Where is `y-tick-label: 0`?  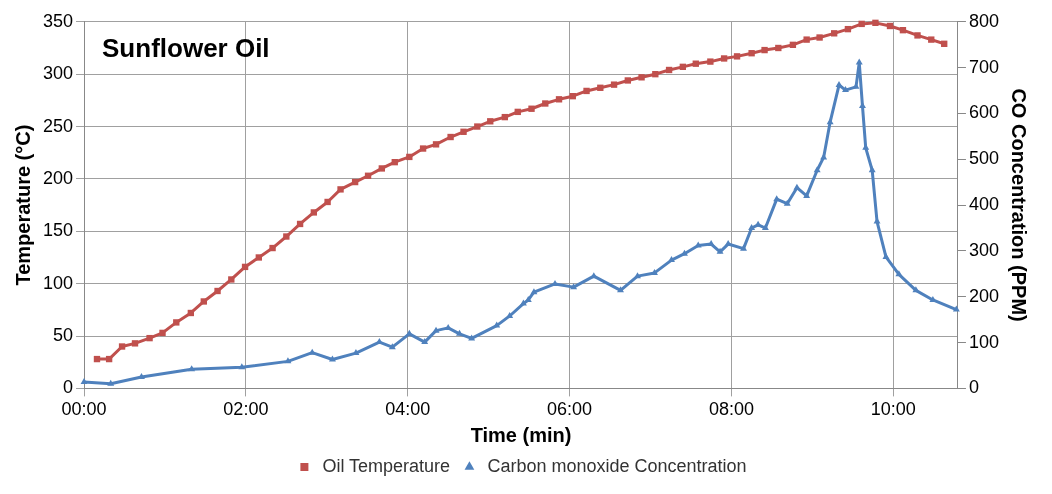 y-tick-label: 0 is located at coordinates (68, 387).